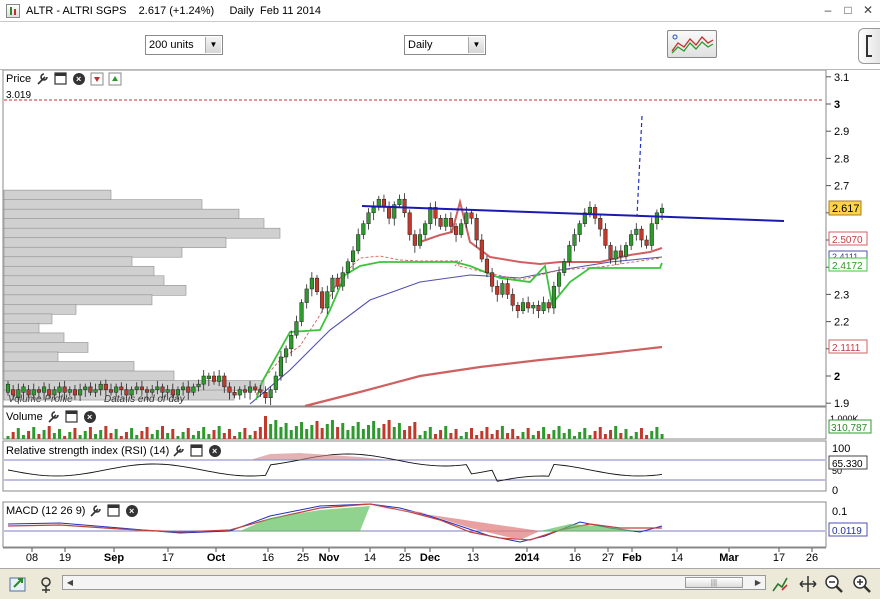 This screenshot has width=880, height=599. Describe the element at coordinates (476, 45) in the screenshot. I see `chevron-down-icon: ▼` at that location.